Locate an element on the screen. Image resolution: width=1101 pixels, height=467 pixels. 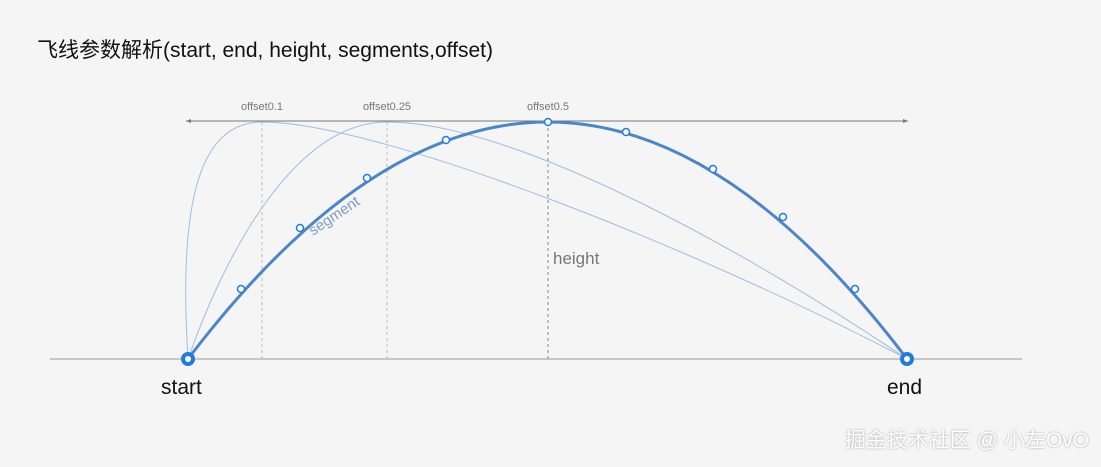
segment-label: segment is located at coordinates (335, 216).